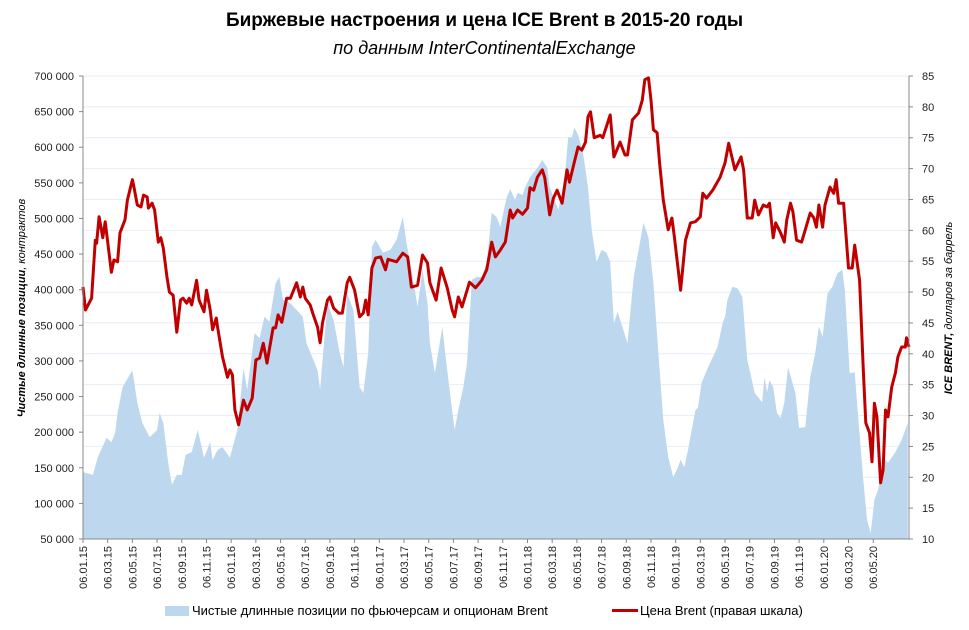 The width and height of the screenshot is (969, 630). I want to click on right-tick-label: 25, so click(928, 447).